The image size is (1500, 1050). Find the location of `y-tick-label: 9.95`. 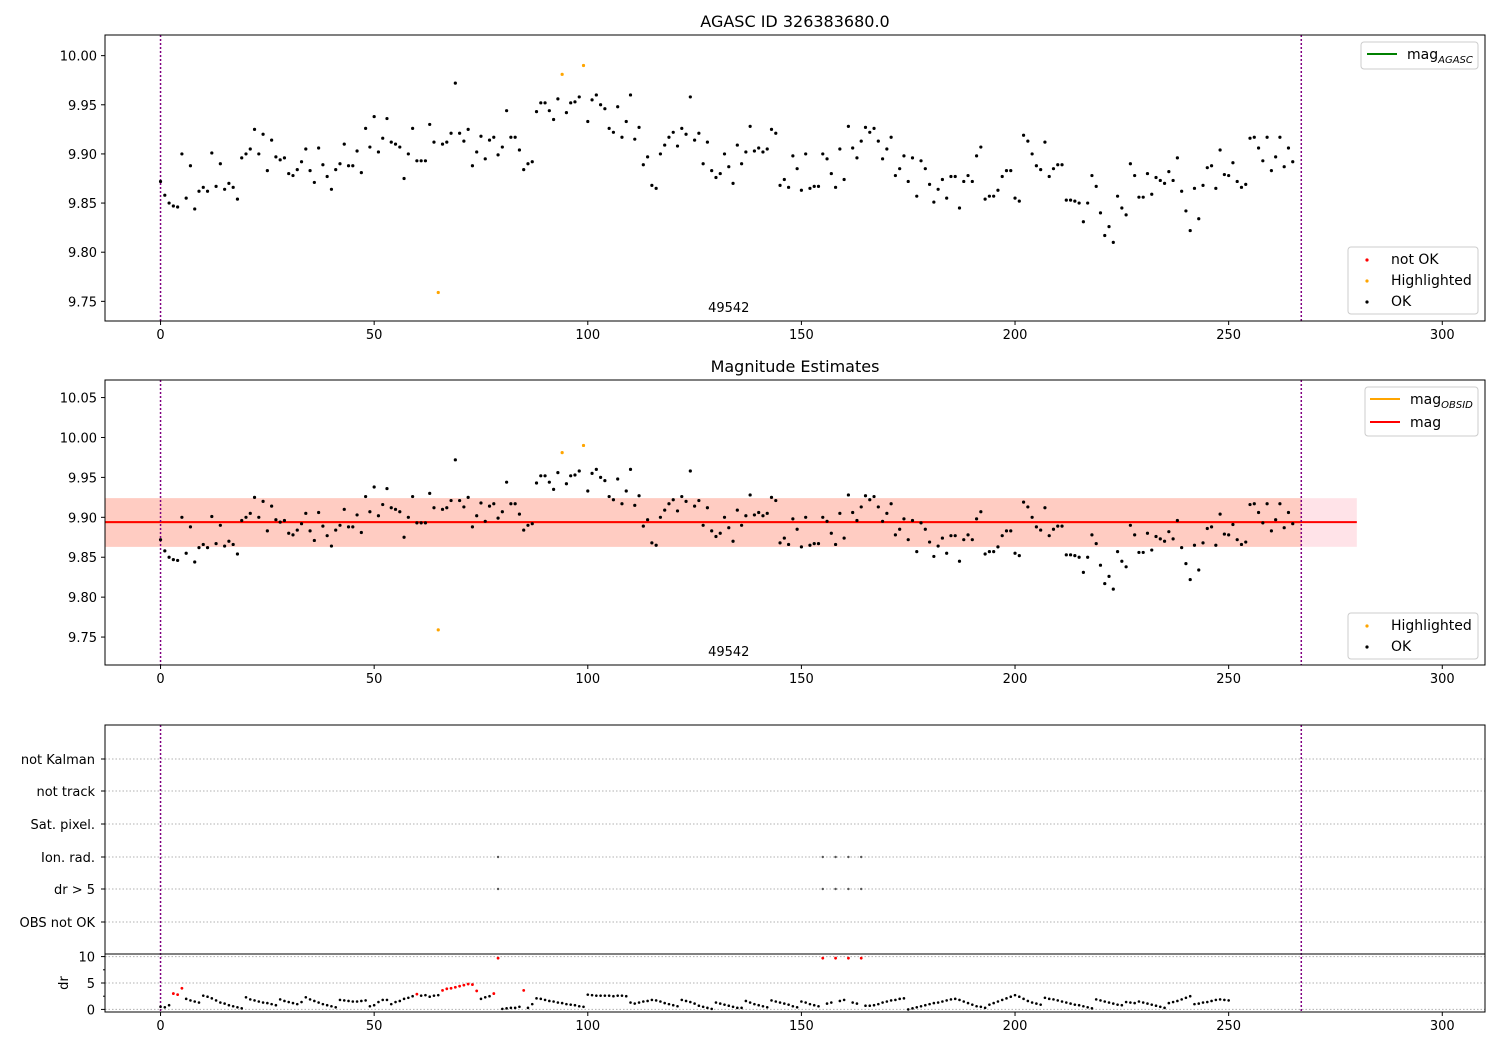

y-tick-label: 9.95 is located at coordinates (82, 478).